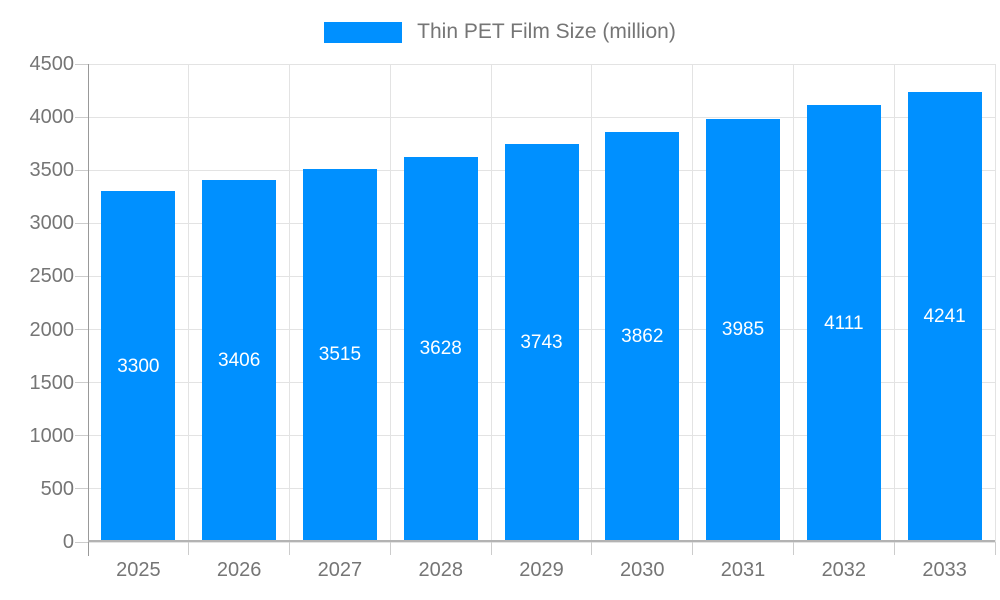 This screenshot has height=600, width=1000. Describe the element at coordinates (363, 32) in the screenshot. I see `legend-swatch` at that location.